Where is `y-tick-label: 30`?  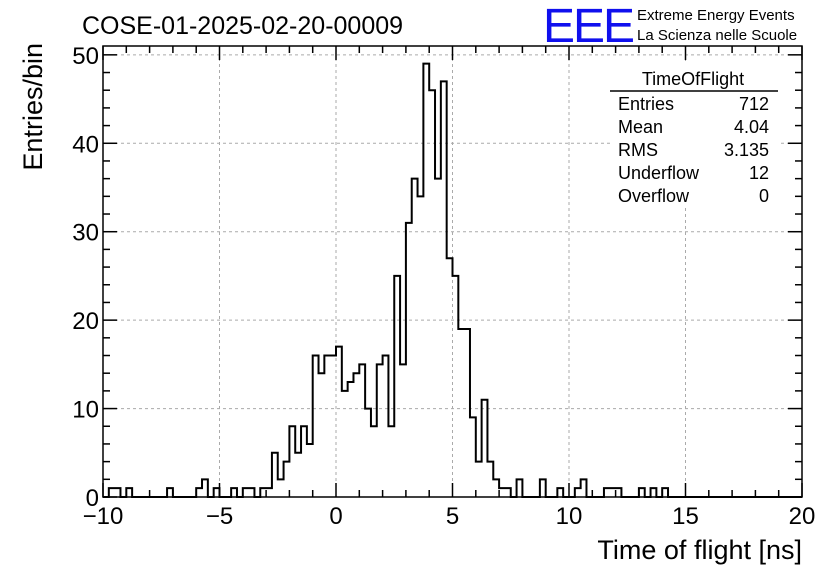
y-tick-label: 30 is located at coordinates (85, 233).